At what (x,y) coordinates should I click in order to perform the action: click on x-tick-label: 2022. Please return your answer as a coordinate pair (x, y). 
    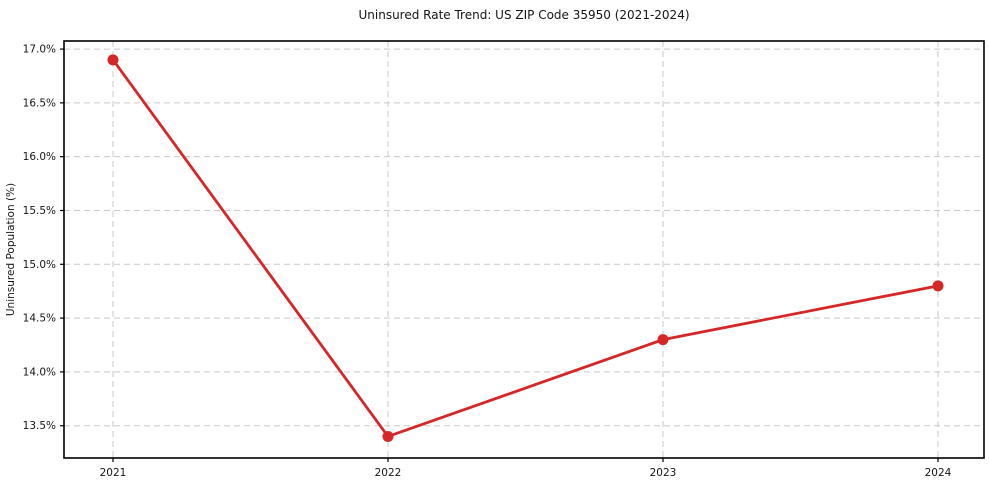
    Looking at the image, I should click on (388, 473).